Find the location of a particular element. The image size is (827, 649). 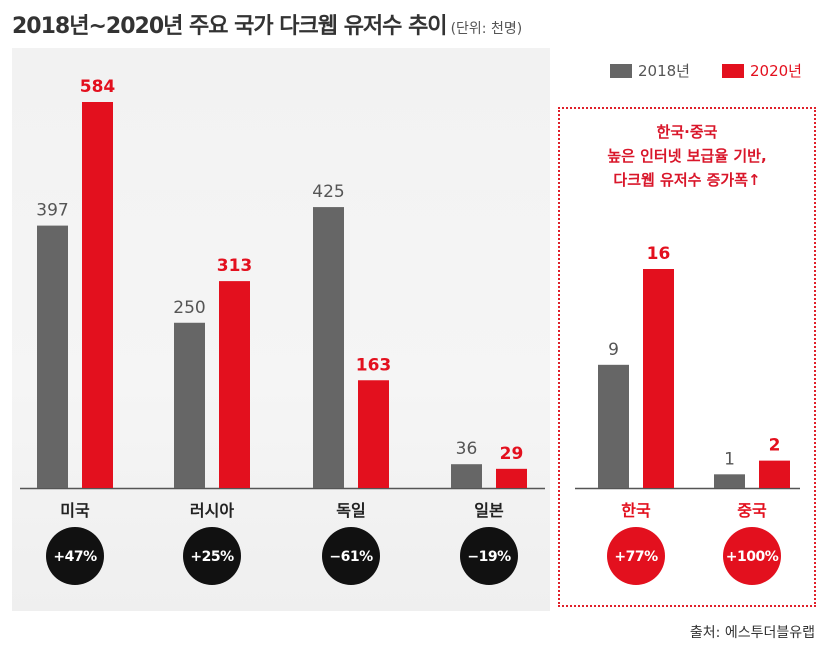

change-badge-label-group-0: +47% is located at coordinates (75, 557).